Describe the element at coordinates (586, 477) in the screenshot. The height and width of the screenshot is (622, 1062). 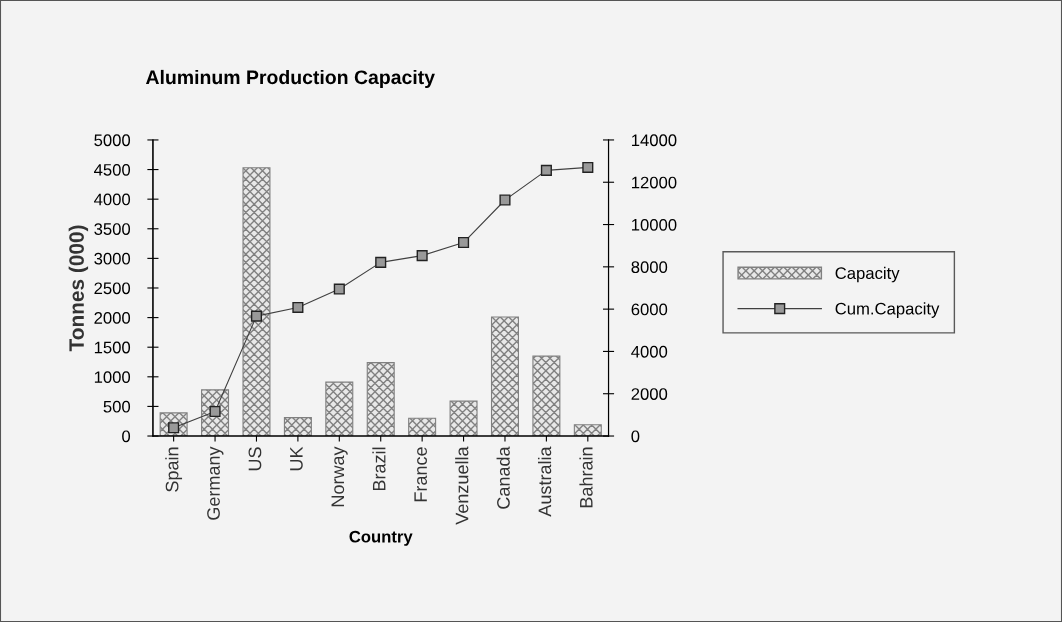
I see `x-tick-label: Bahrain` at that location.